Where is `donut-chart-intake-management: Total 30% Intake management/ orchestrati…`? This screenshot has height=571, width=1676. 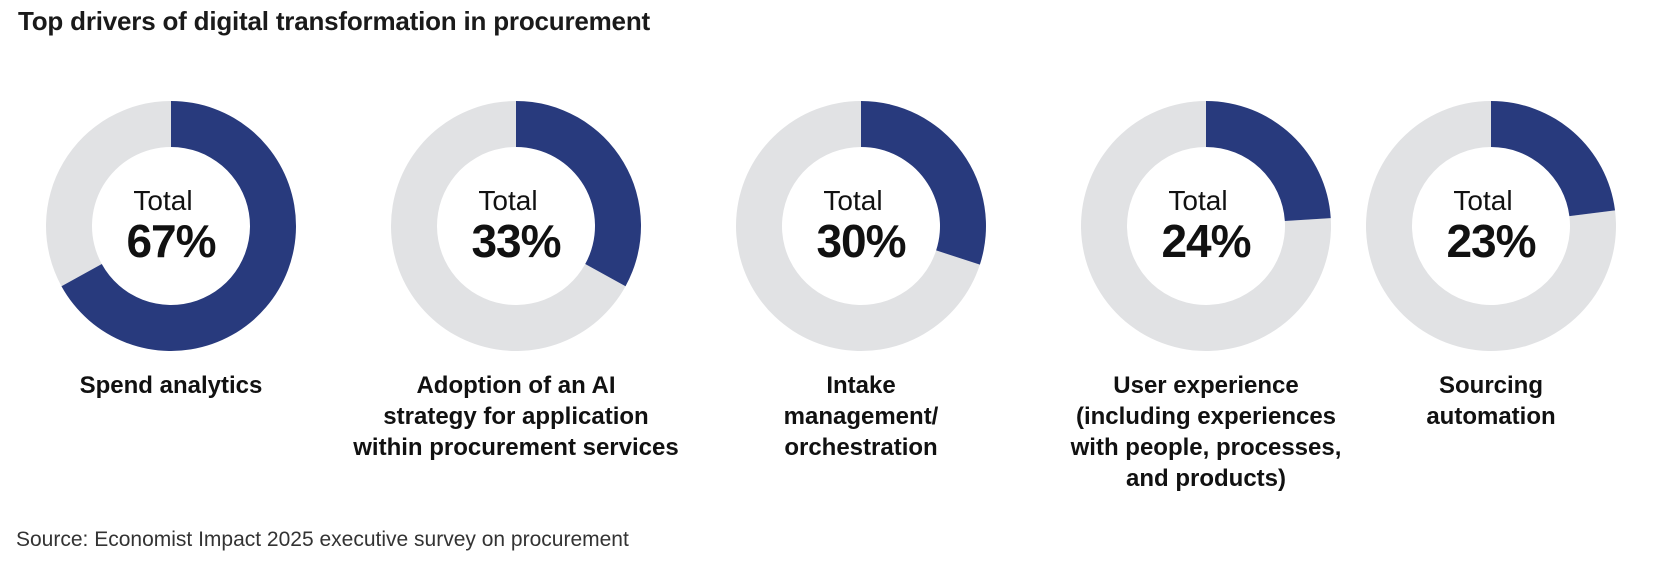 donut-chart-intake-management: Total 30% Intake management/ orchestrati… is located at coordinates (860, 300).